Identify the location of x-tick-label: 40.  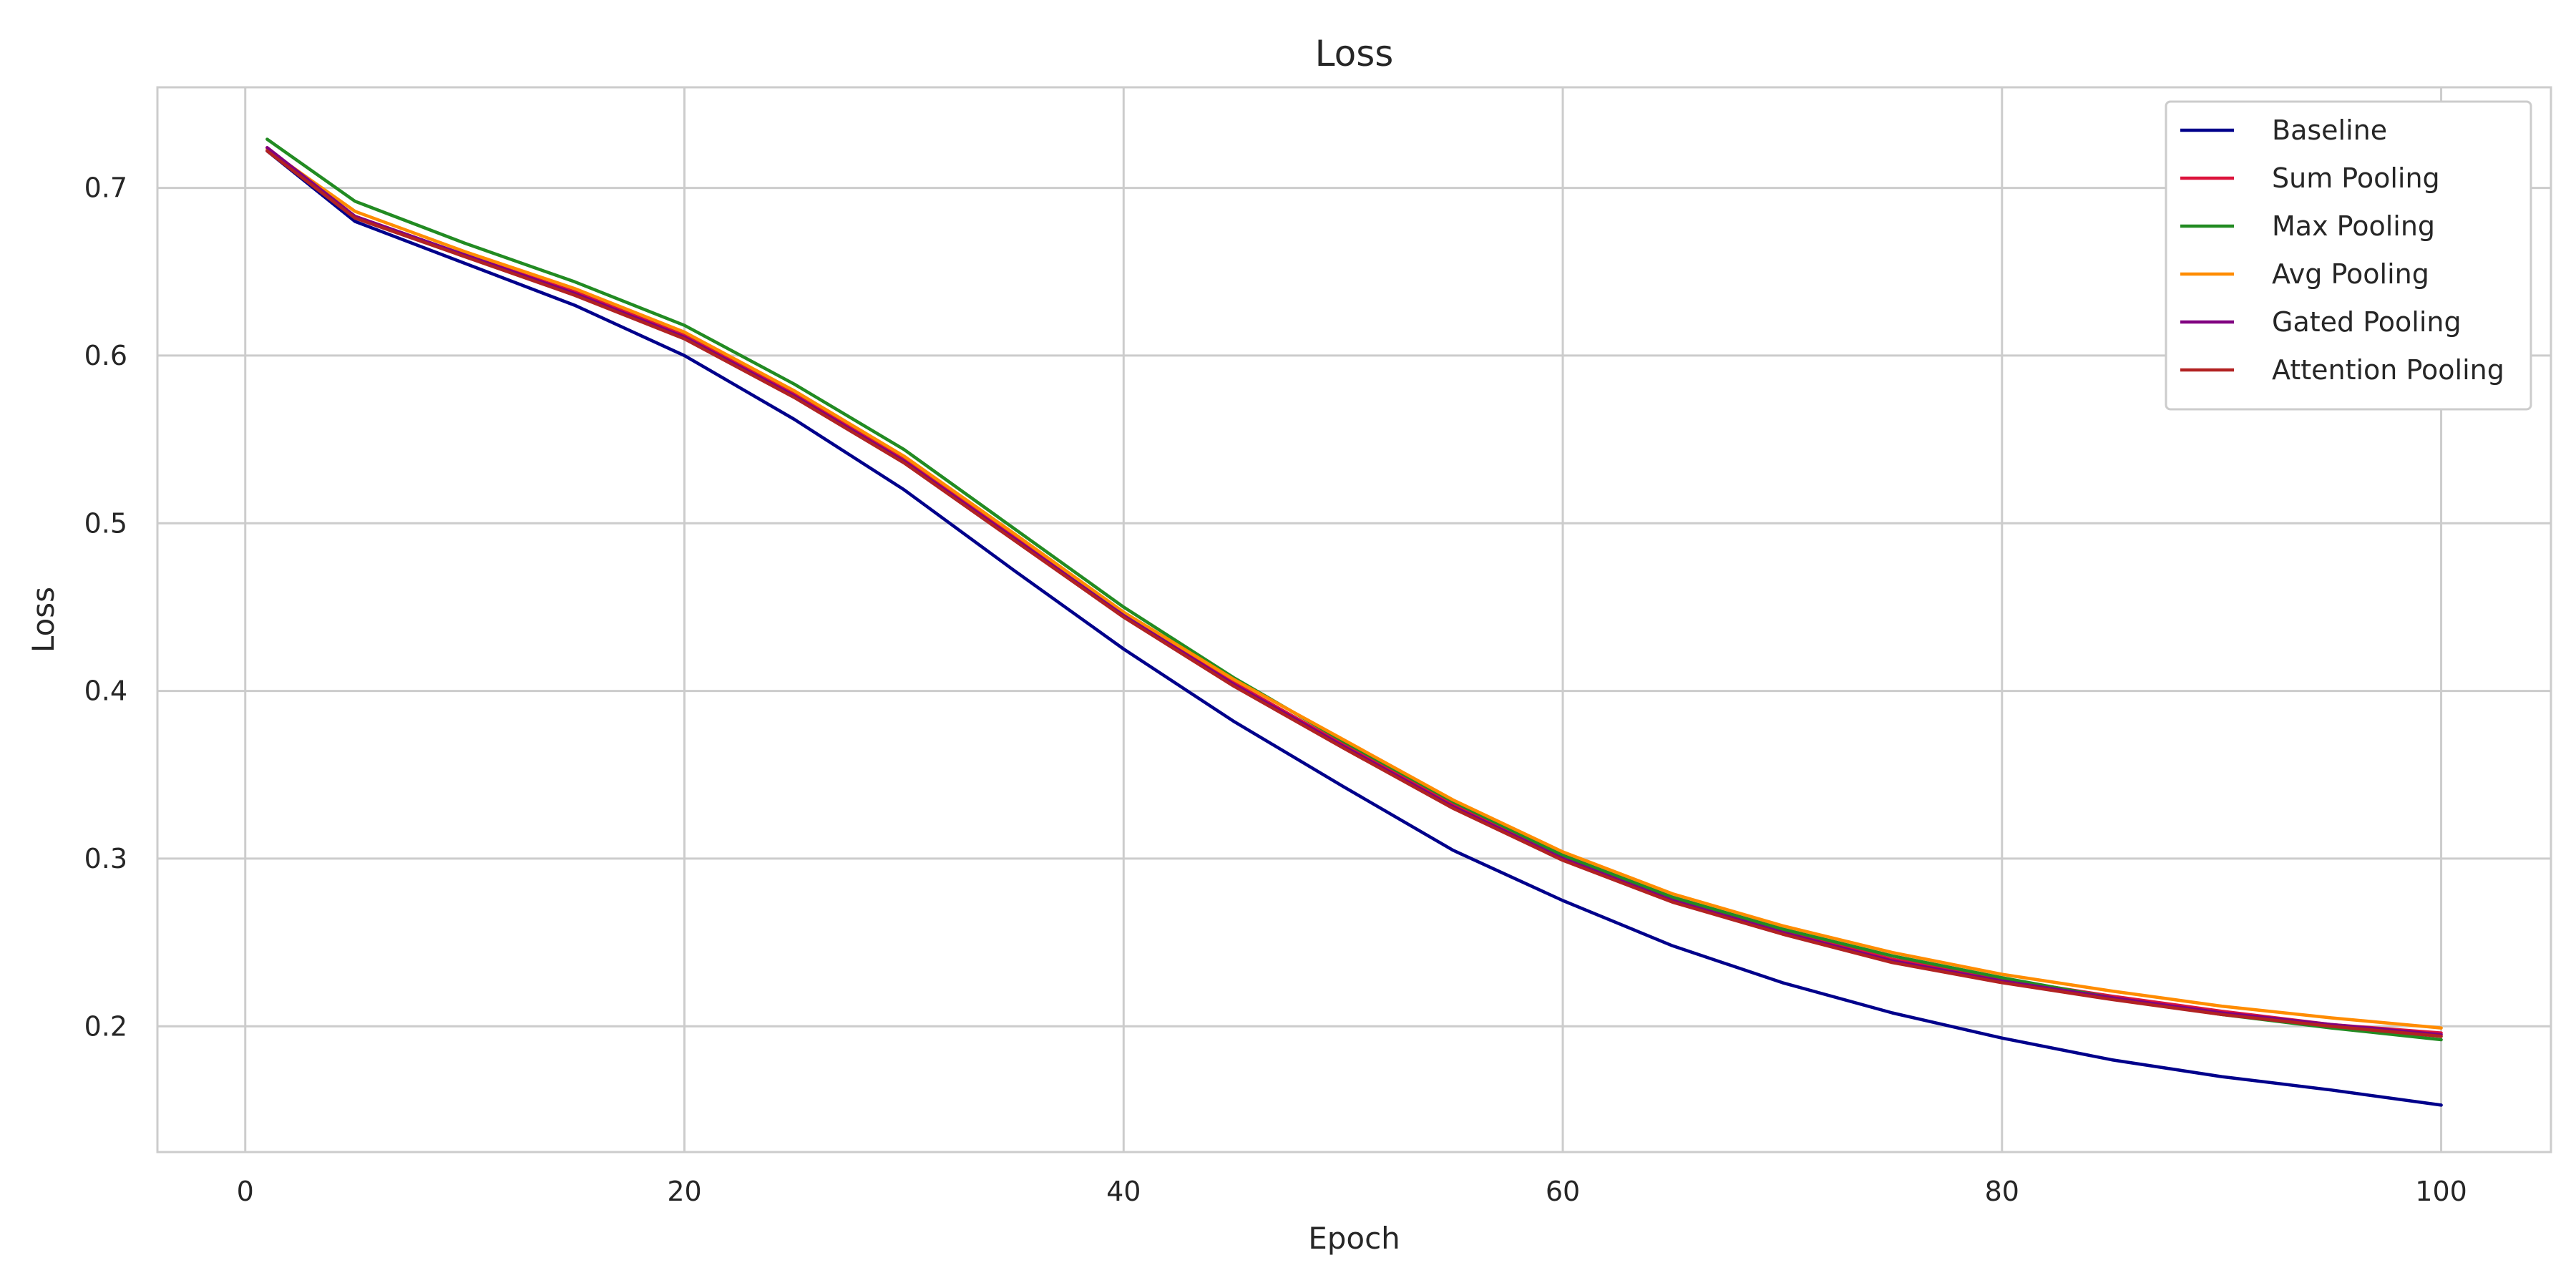
(1123, 1191).